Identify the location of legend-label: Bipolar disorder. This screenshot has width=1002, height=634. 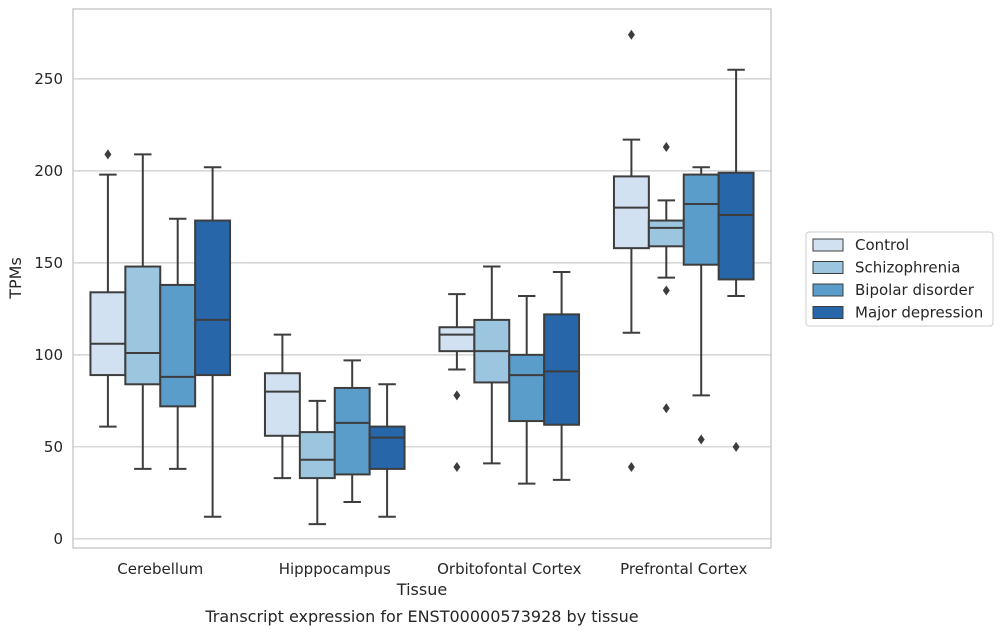
(915, 290).